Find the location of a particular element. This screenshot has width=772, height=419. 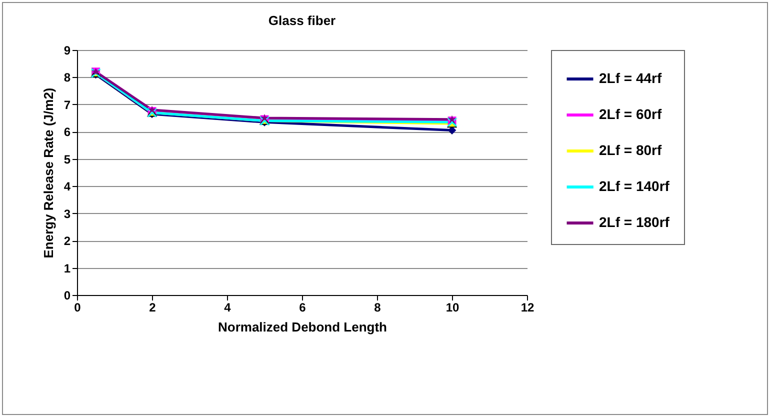

x-axis-title: Normalized Debond Length is located at coordinates (303, 327).